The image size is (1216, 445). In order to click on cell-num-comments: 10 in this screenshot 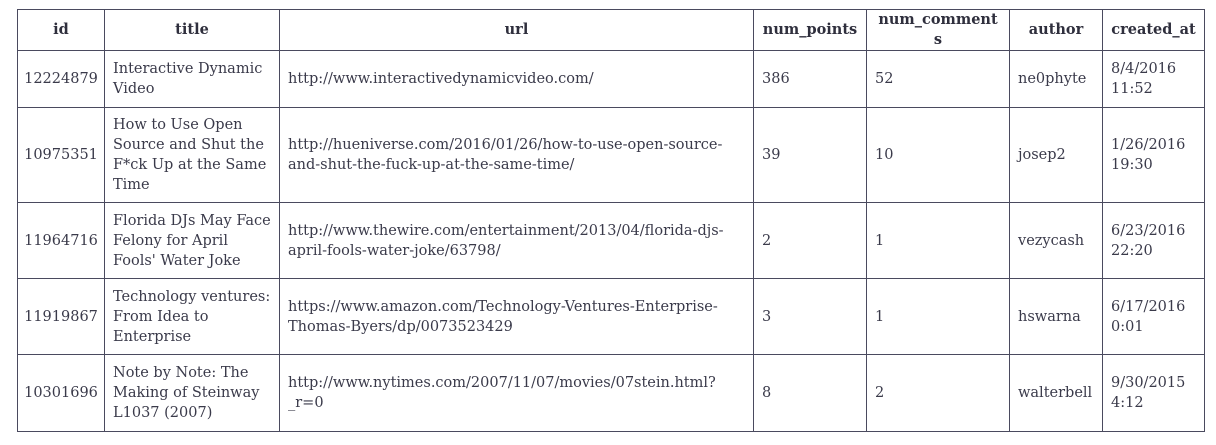, I will do `click(938, 155)`.